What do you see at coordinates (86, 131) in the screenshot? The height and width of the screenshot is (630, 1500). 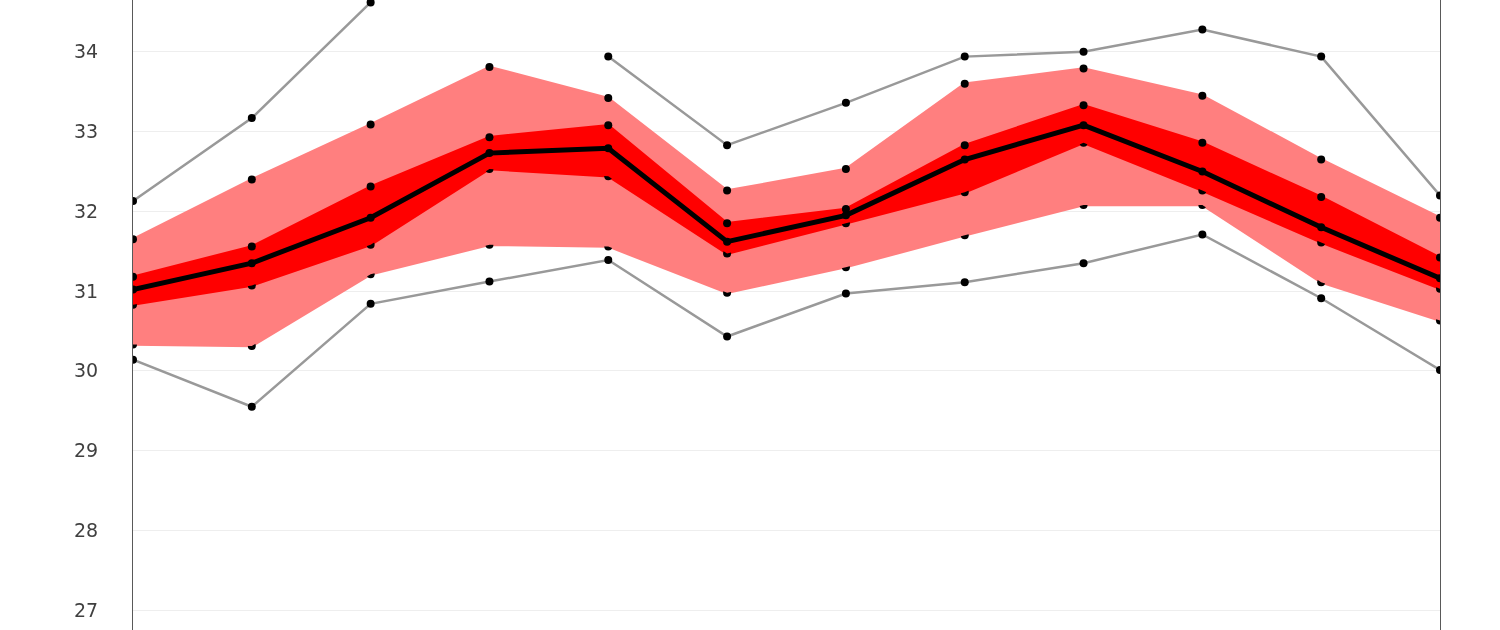 I see `y-tick-label: 33` at bounding box center [86, 131].